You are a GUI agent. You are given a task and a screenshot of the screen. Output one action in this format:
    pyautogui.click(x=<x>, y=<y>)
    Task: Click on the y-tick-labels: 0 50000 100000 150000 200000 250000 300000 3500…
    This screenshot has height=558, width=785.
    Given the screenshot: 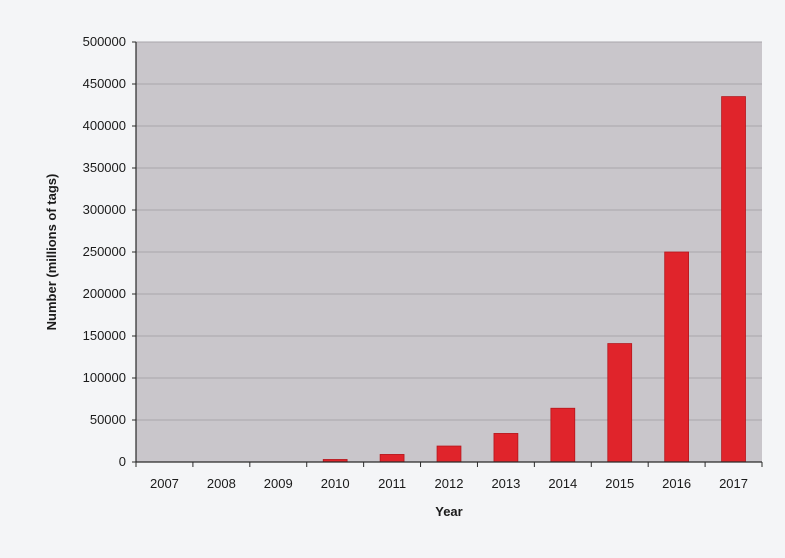 What is the action you would take?
    pyautogui.click(x=104, y=251)
    